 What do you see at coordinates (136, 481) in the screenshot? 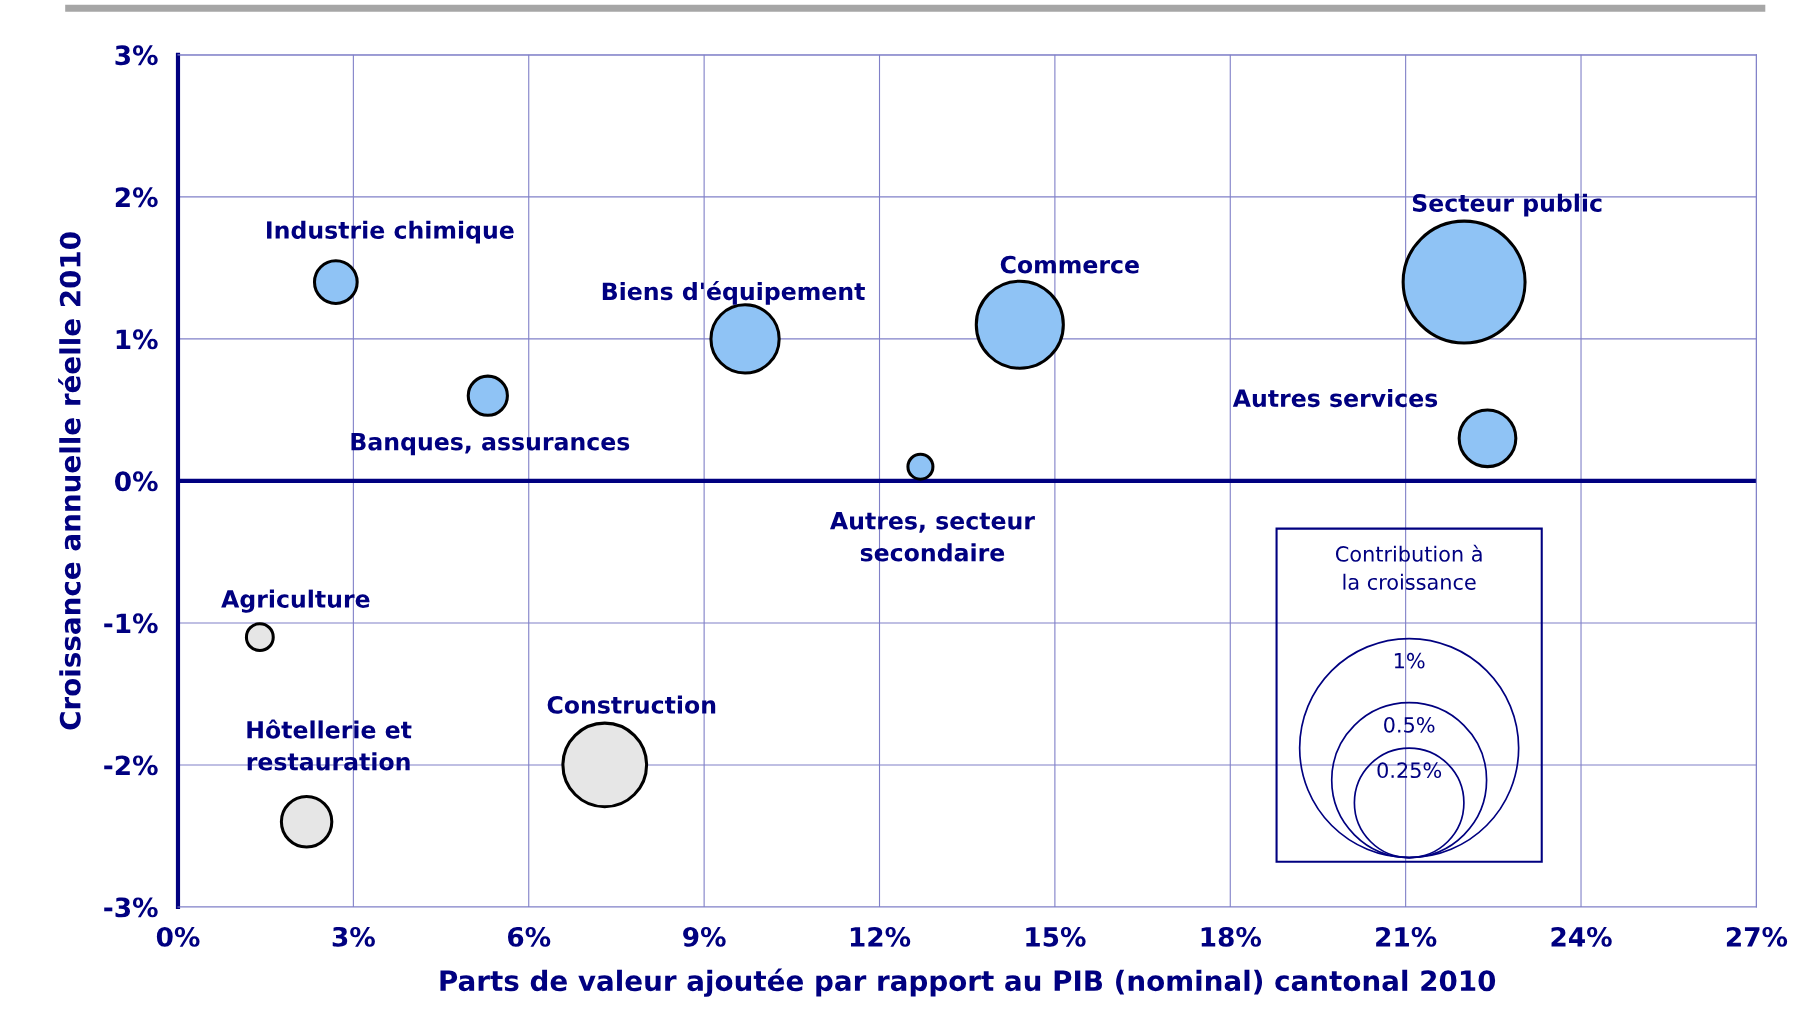
I see `y-tick-label: 0%` at bounding box center [136, 481].